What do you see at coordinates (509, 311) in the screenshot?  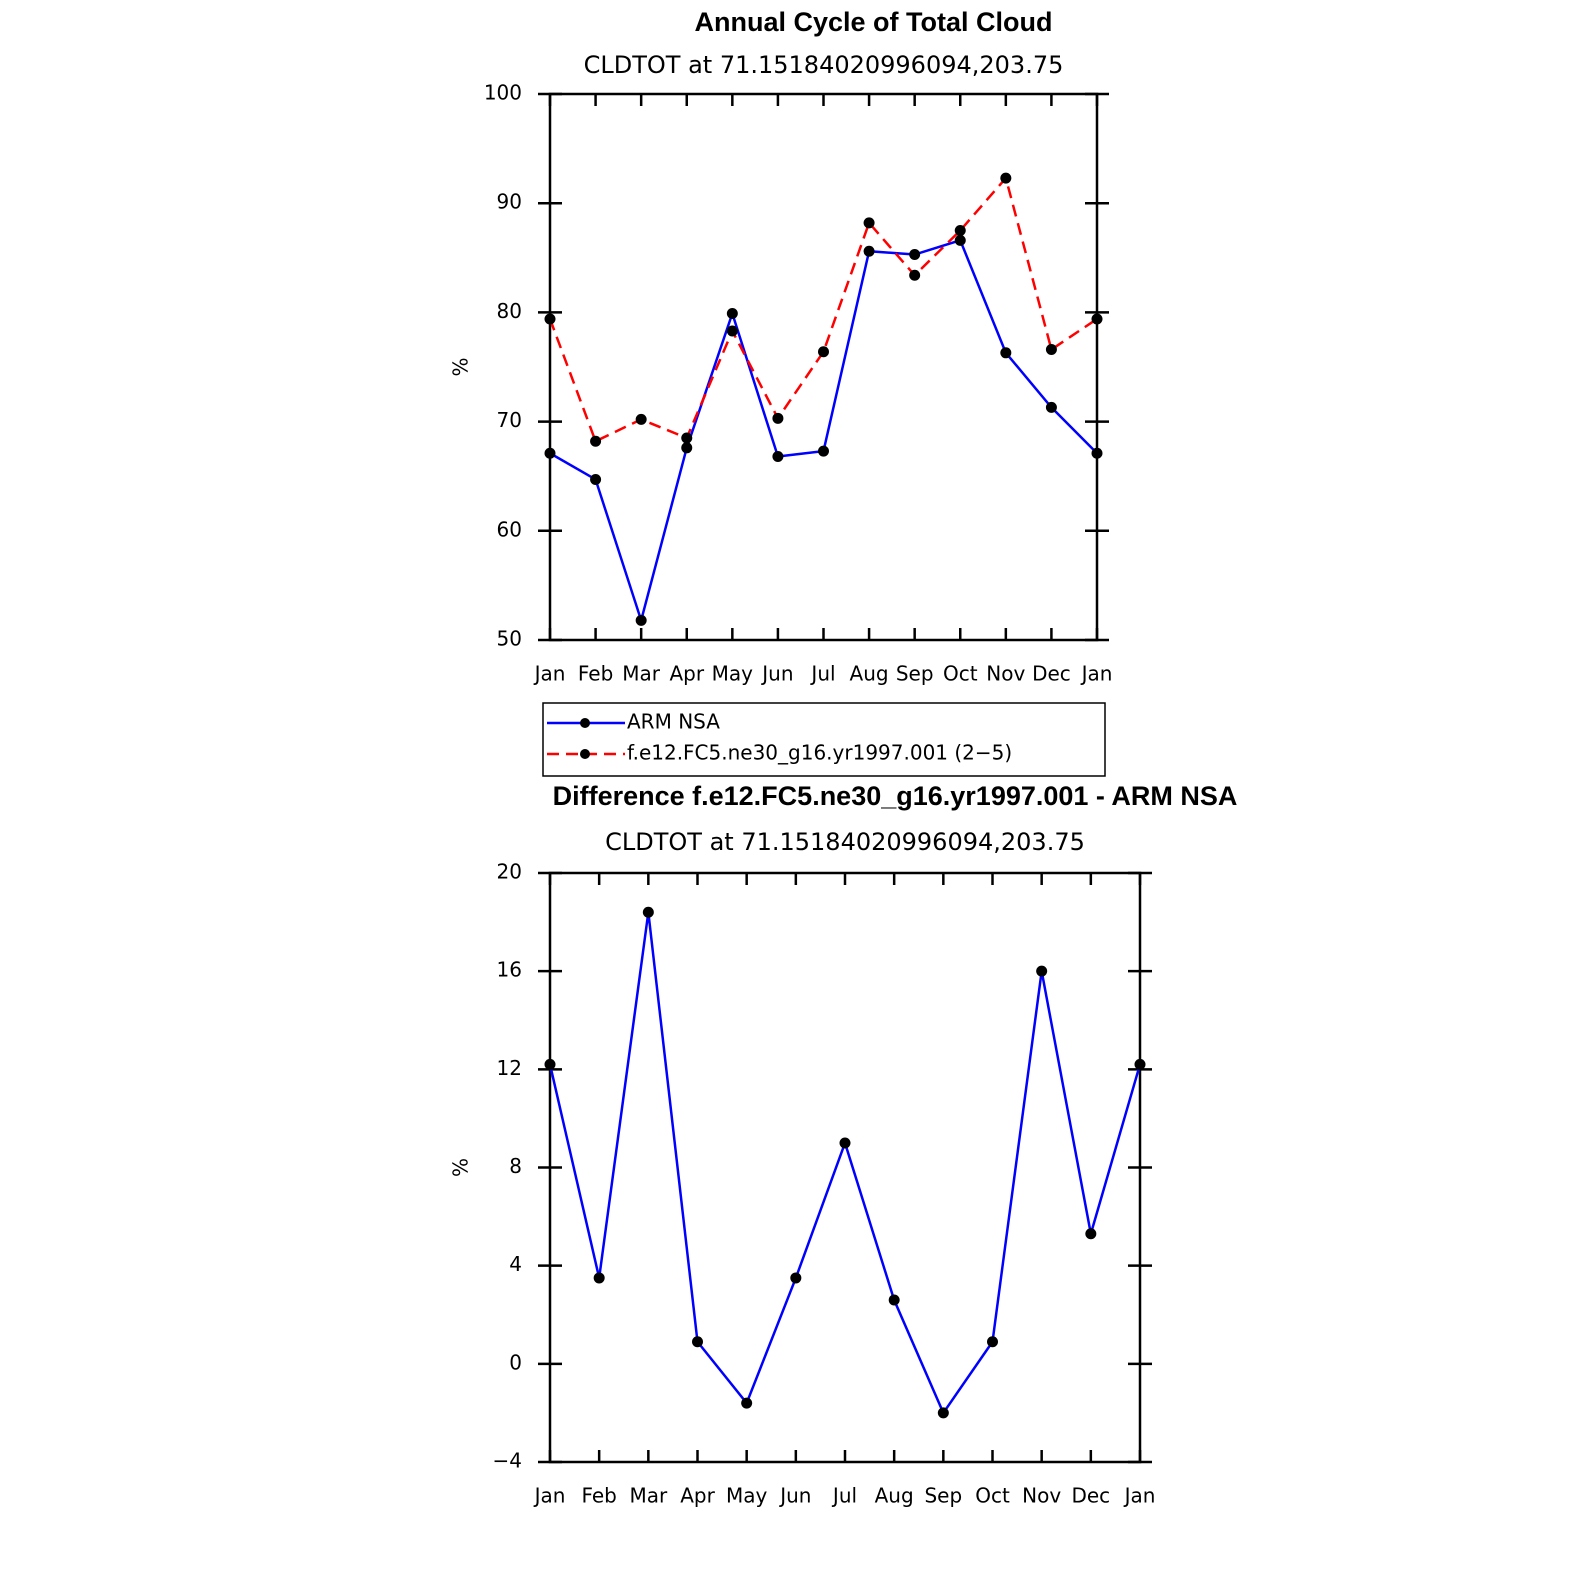 I see `y-tick-label: 80` at bounding box center [509, 311].